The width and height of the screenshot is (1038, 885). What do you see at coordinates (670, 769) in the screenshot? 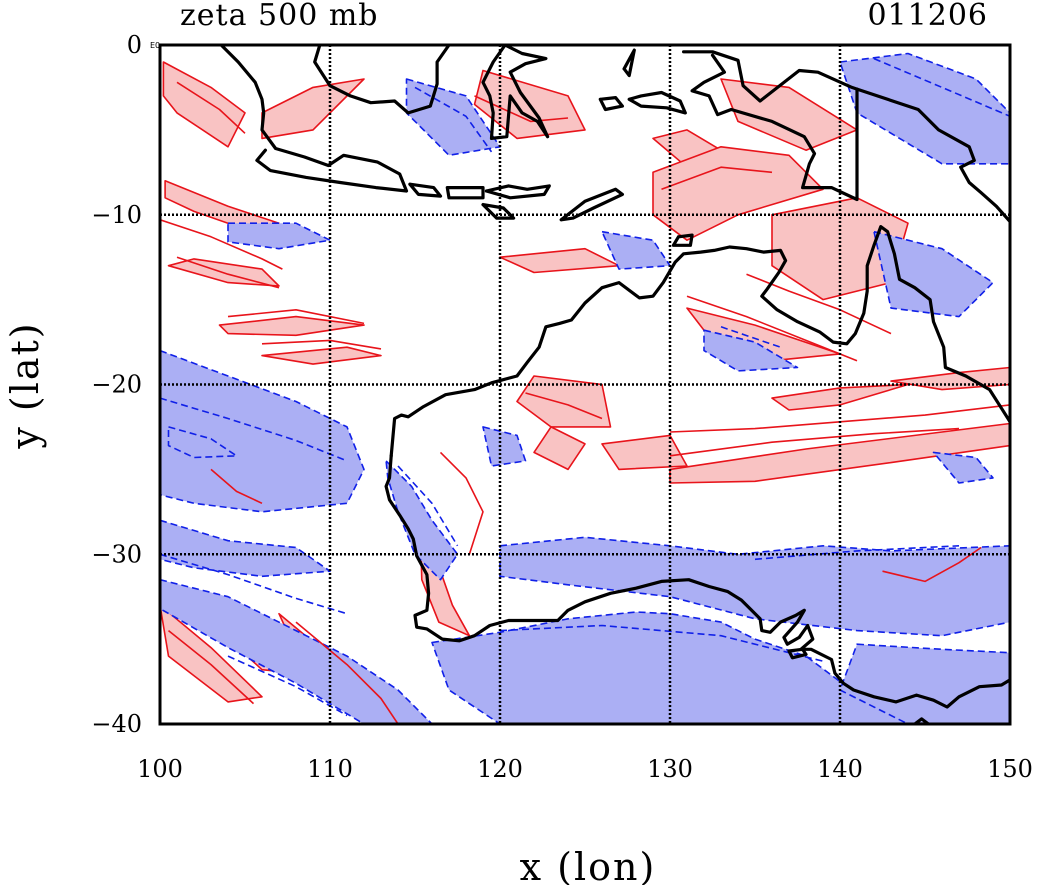
I see `x-tick-label: 130` at bounding box center [670, 769].